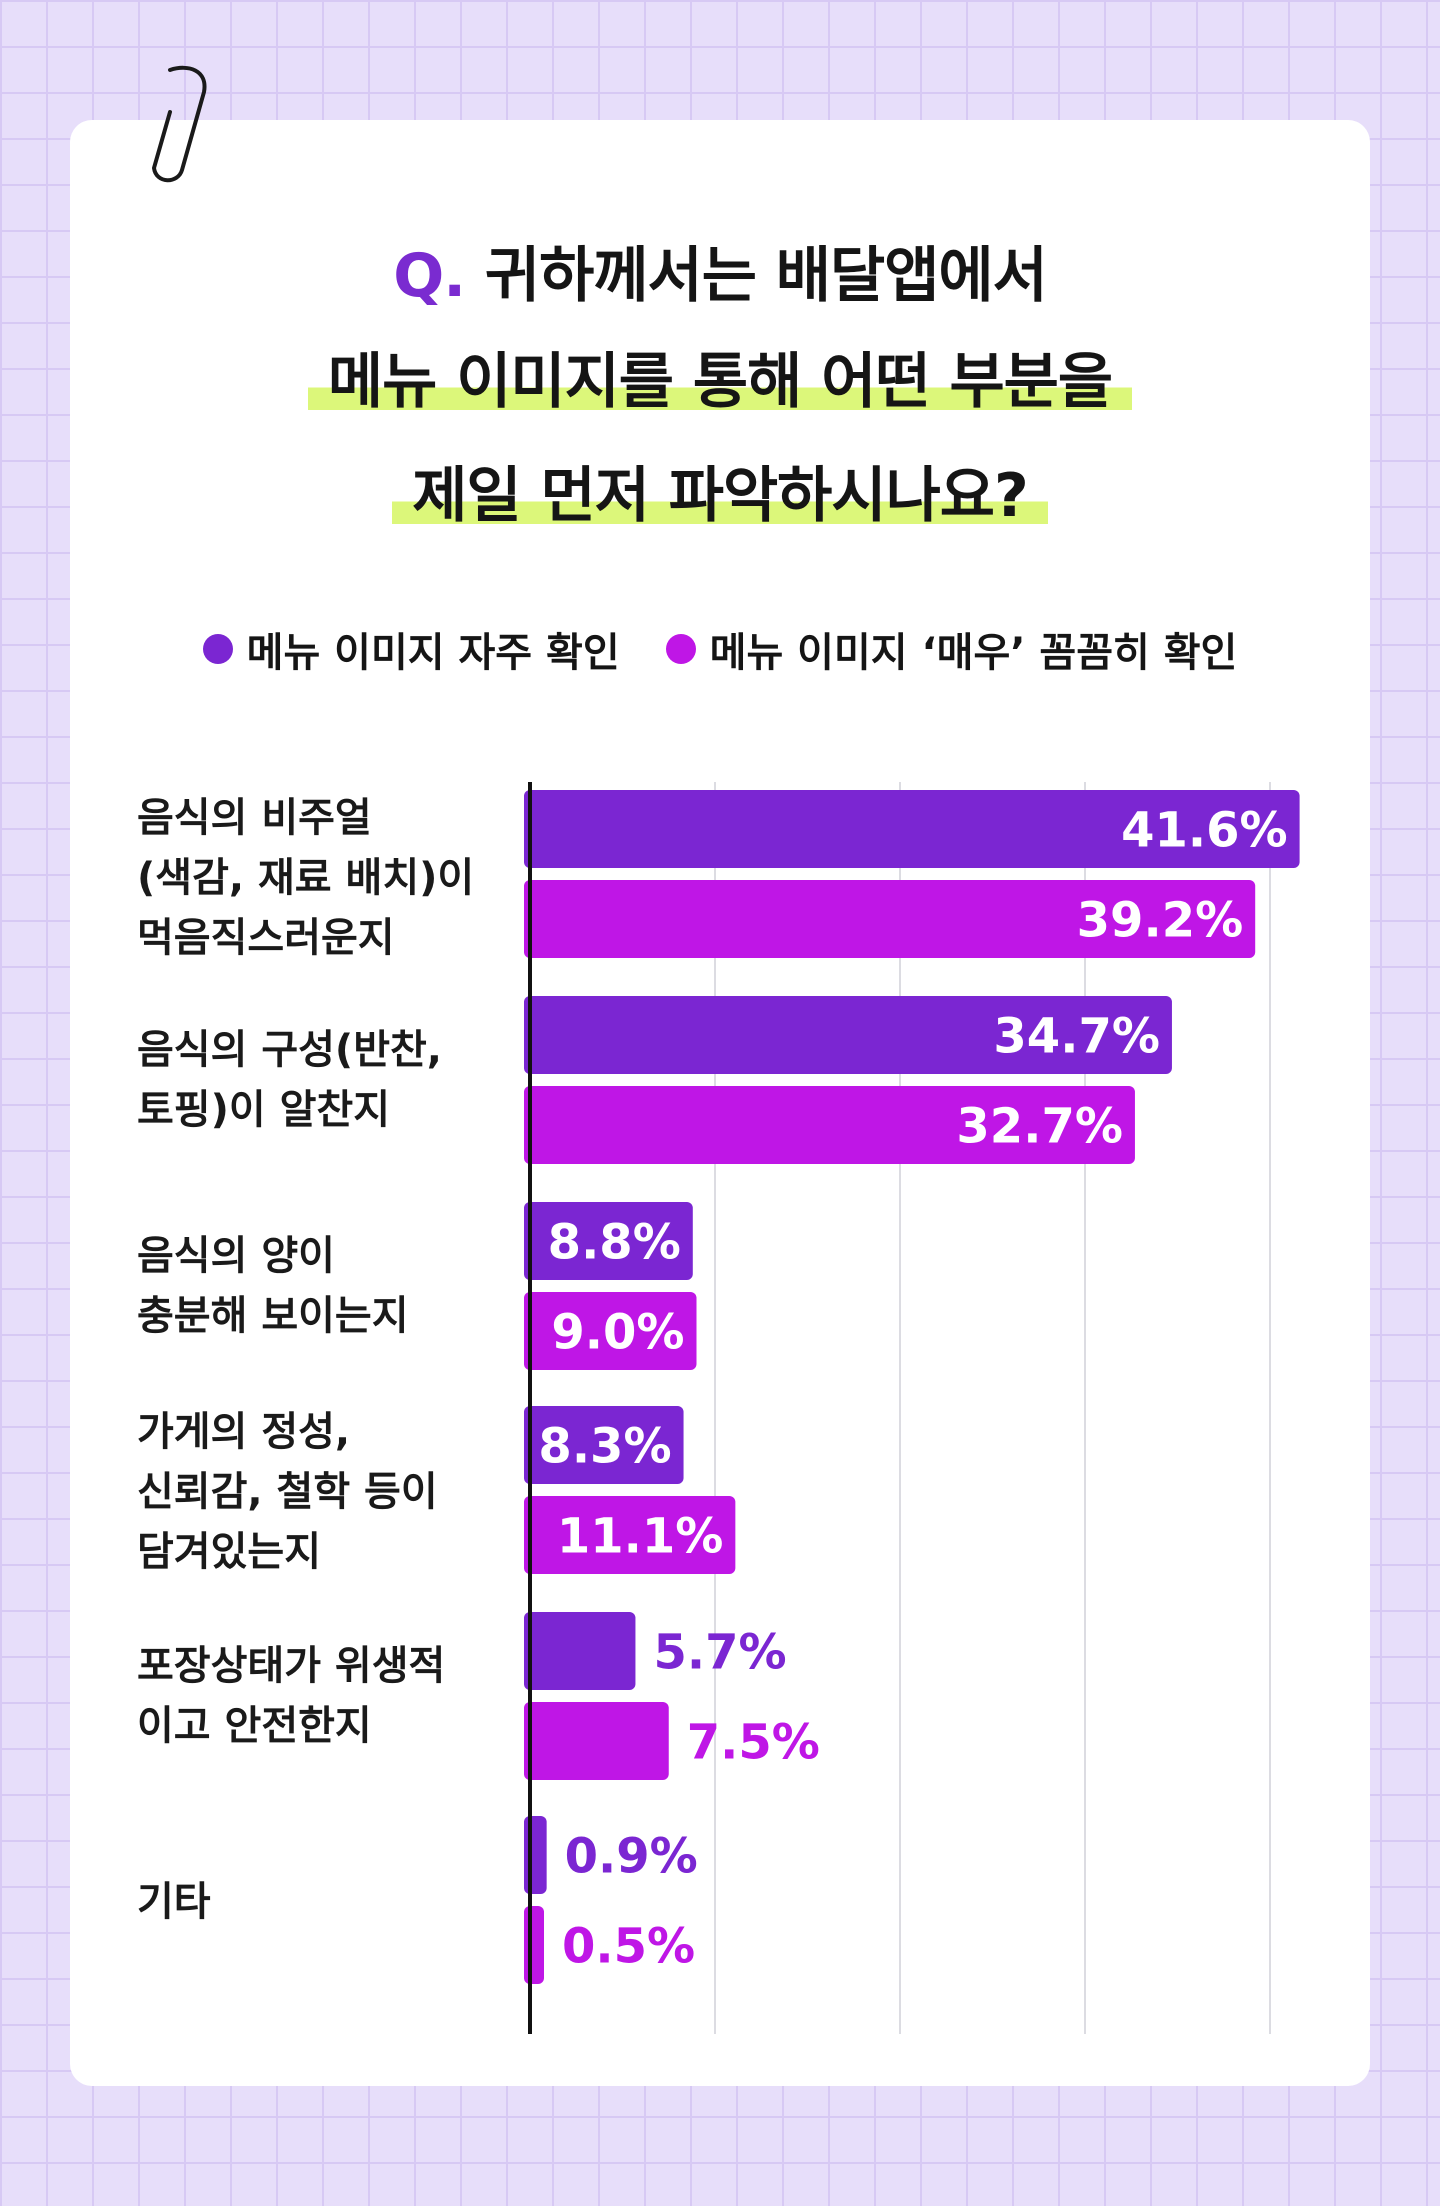 This screenshot has width=1440, height=2206. Describe the element at coordinates (1160, 920) in the screenshot. I see `value-label-s2-c1: 39.2%` at that location.